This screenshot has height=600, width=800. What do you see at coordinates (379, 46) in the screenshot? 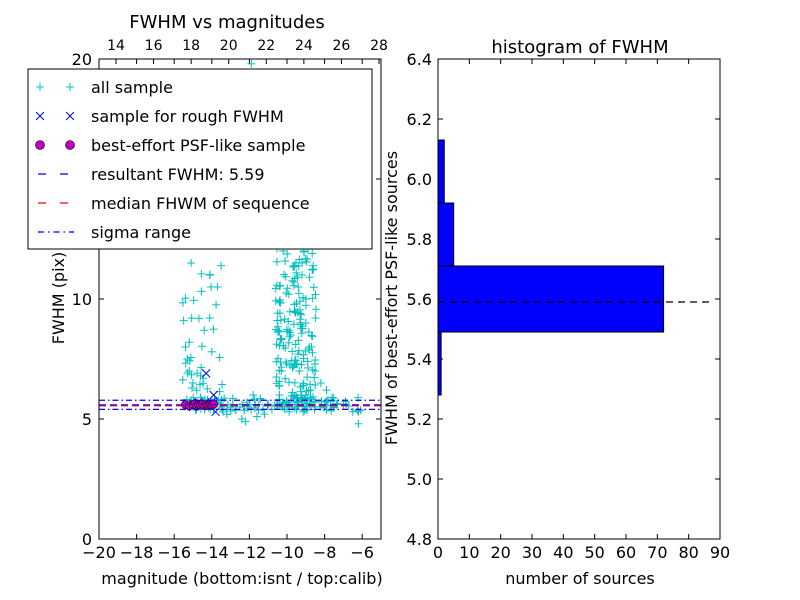
I see `scatter-top-tick-label: 28` at bounding box center [379, 46].